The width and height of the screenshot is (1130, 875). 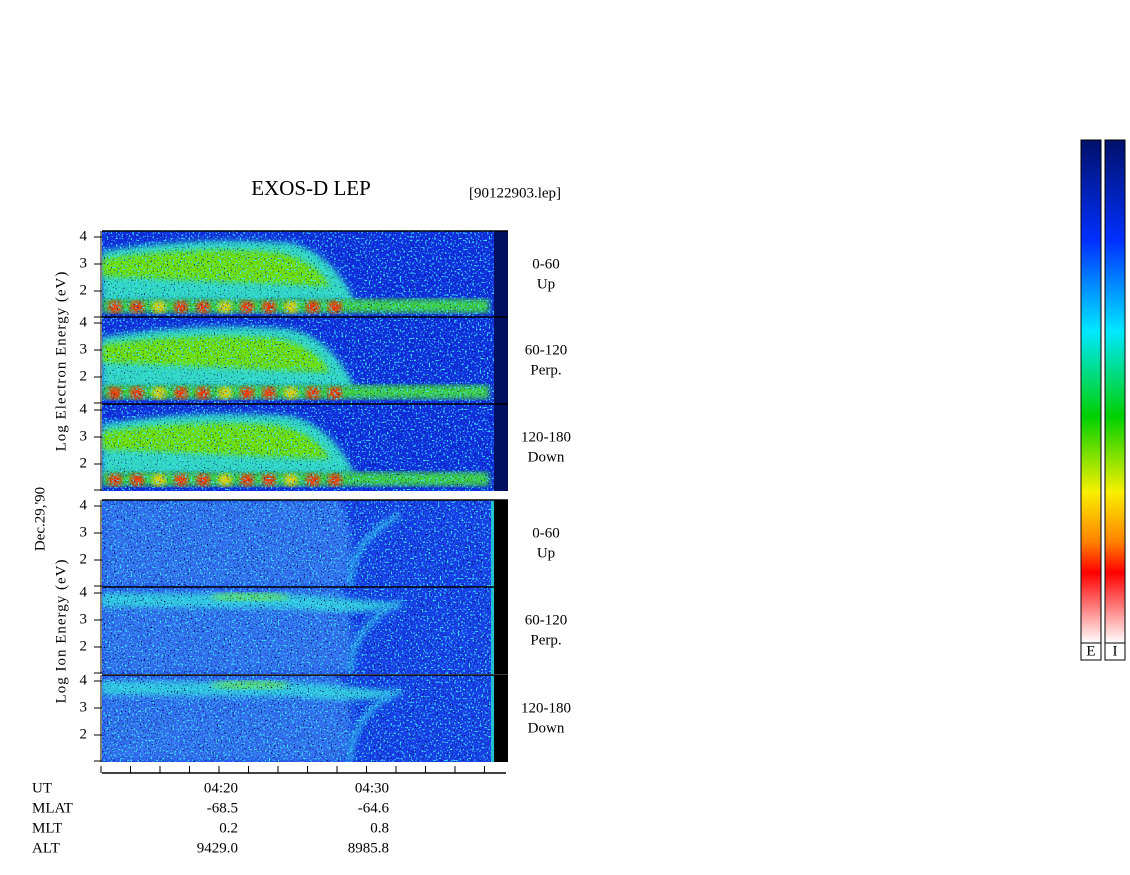 I want to click on colorbar-label: I, so click(x=1115, y=651).